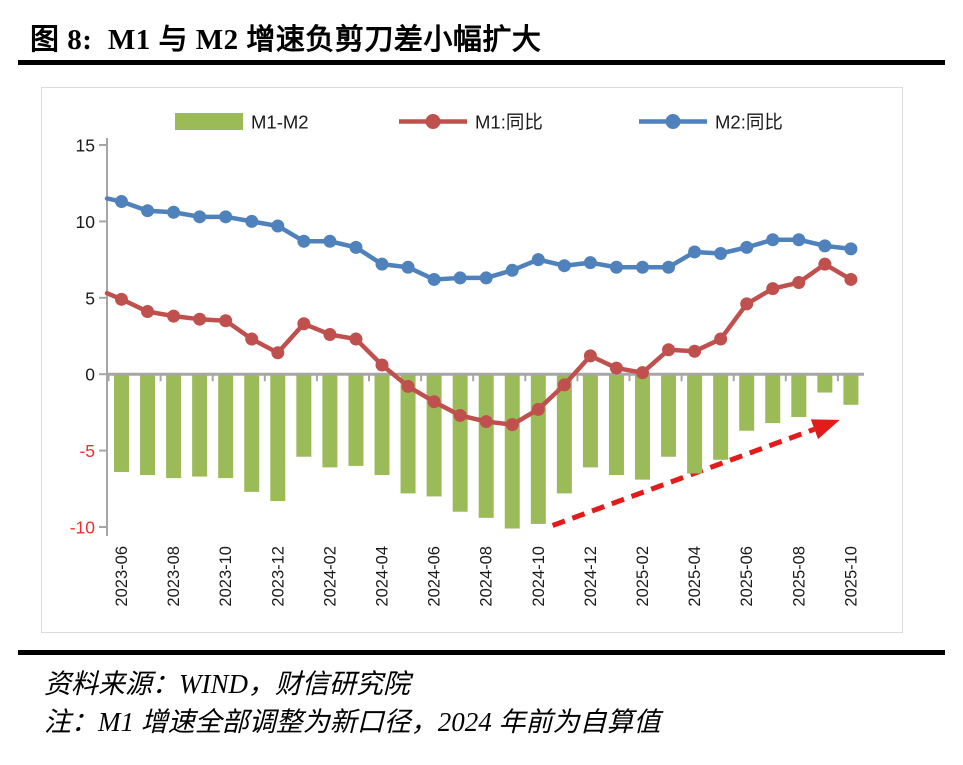 The image size is (963, 765). Describe the element at coordinates (851, 249) in the screenshot. I see `point-M2:同比-2025-10` at that location.